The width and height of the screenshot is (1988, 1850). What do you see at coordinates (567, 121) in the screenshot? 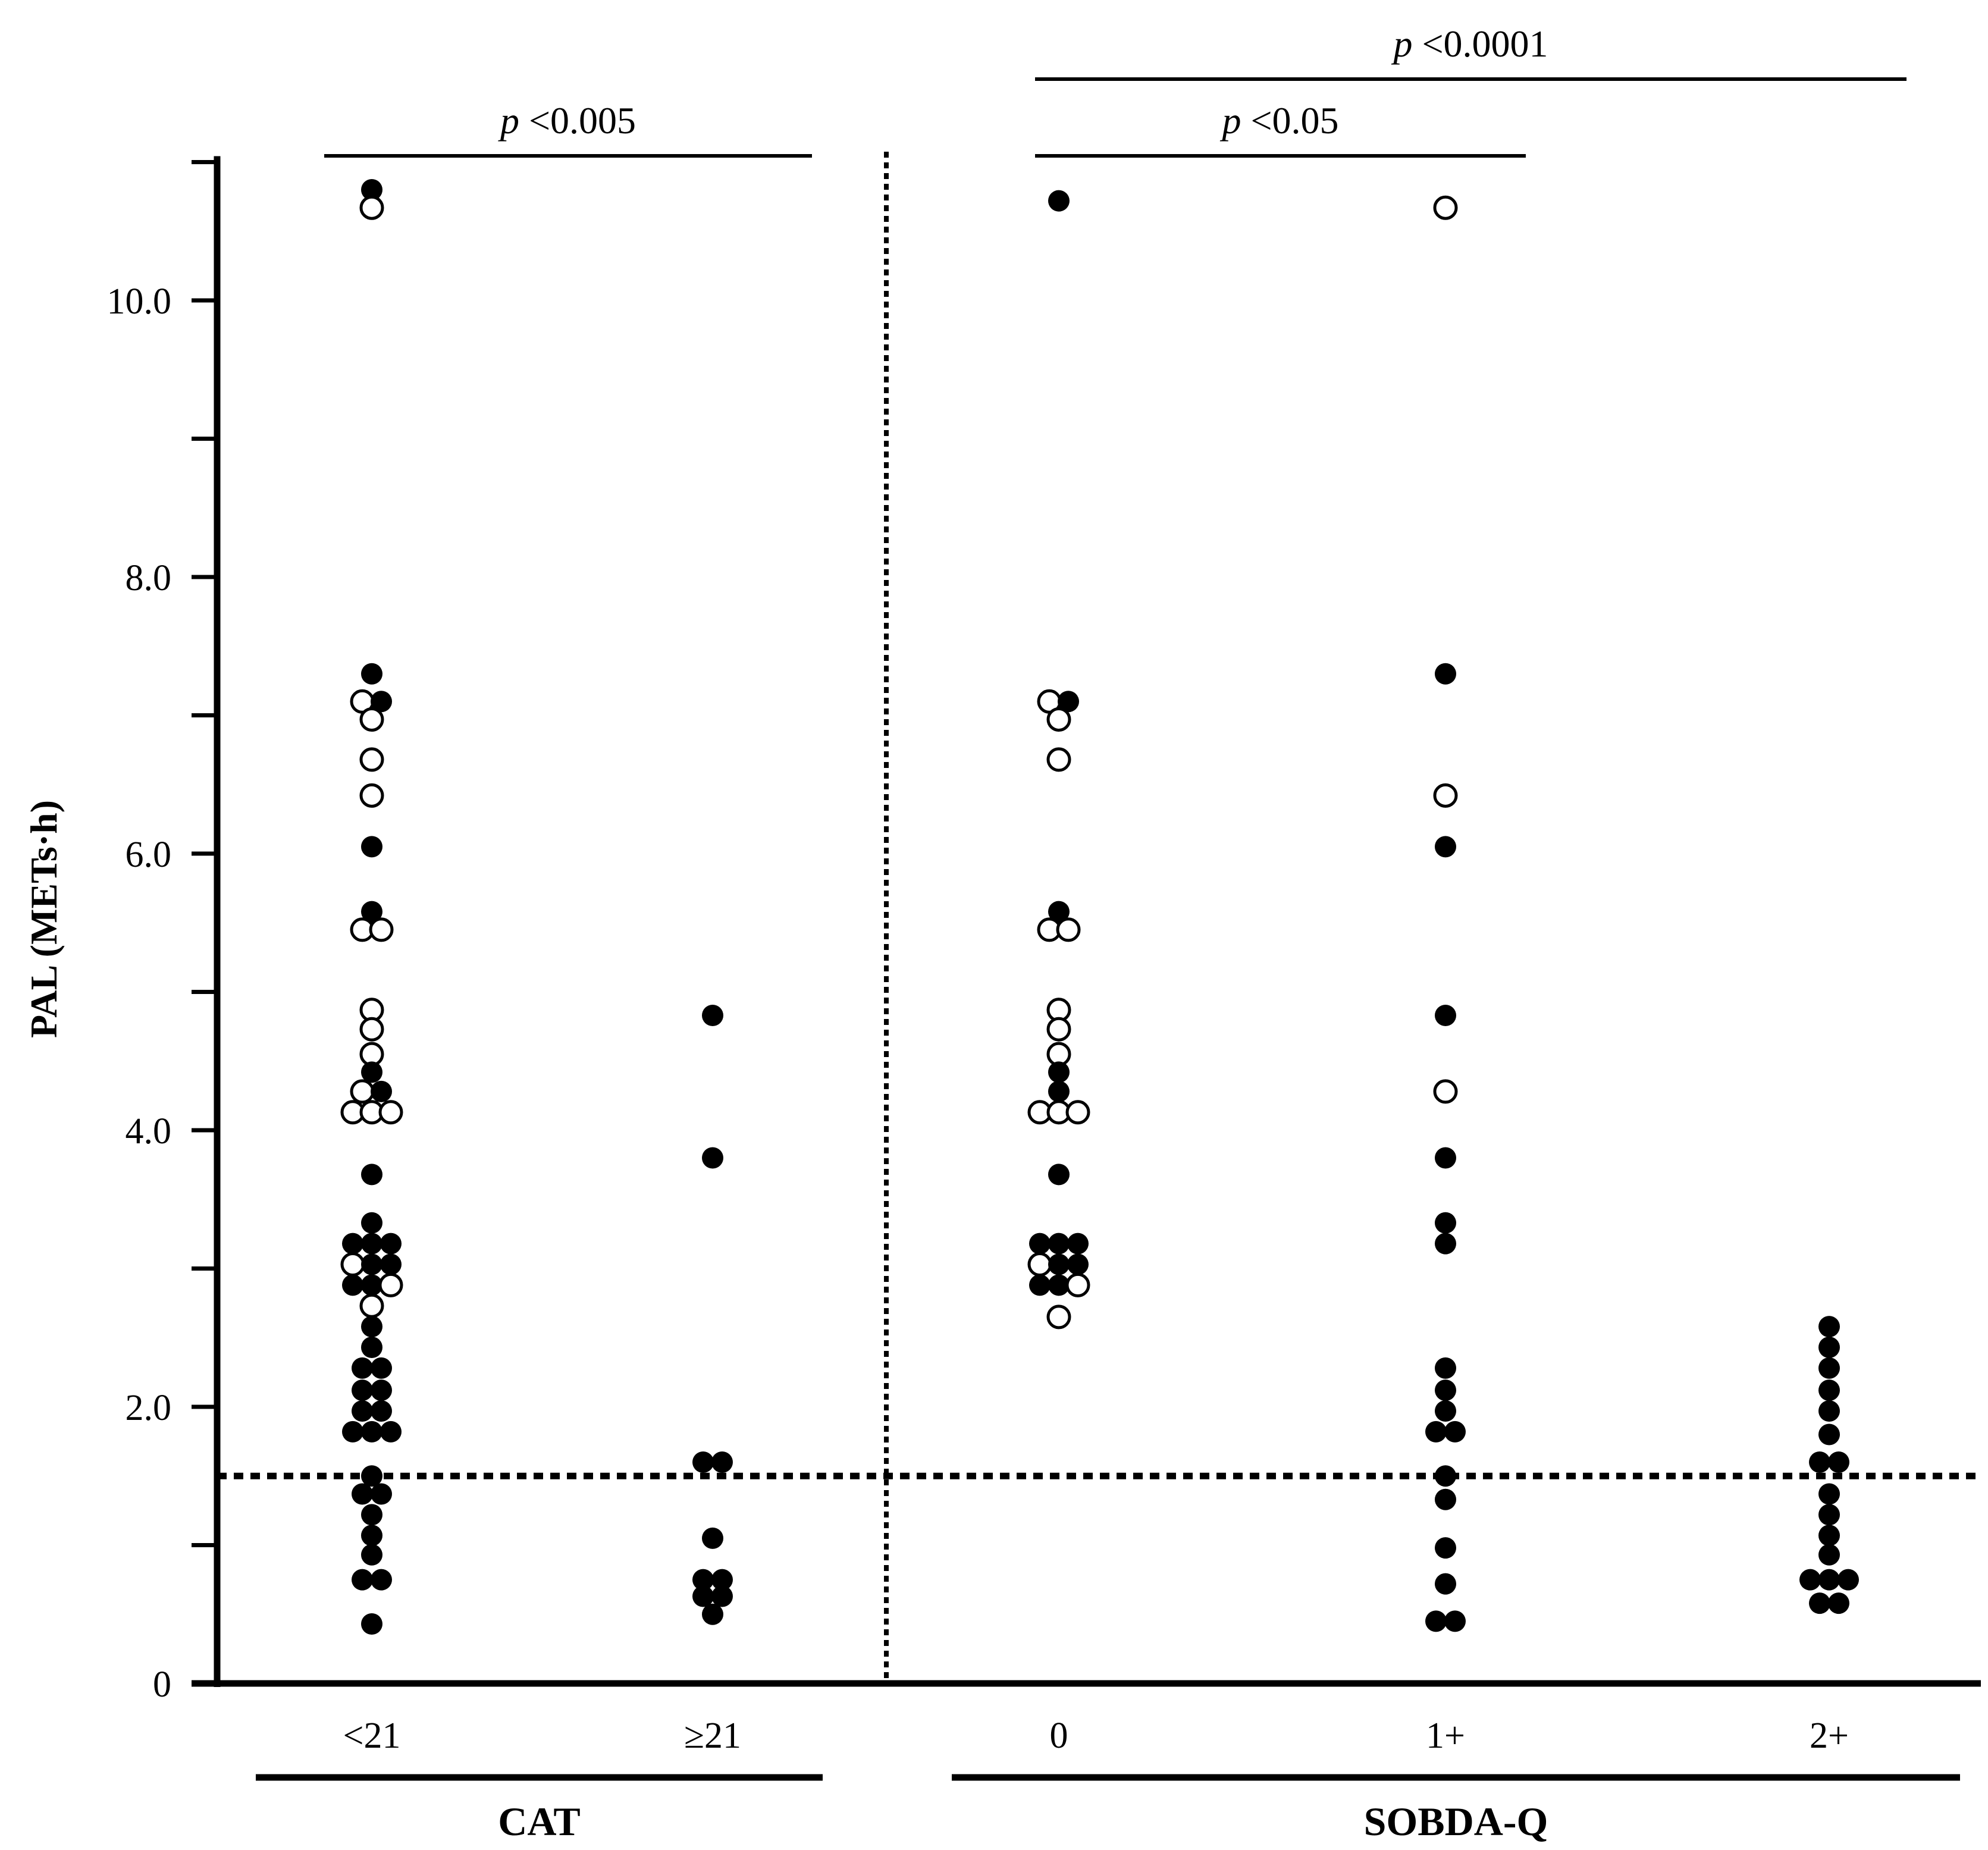
I see `significance-label: p <0.005` at bounding box center [567, 121].